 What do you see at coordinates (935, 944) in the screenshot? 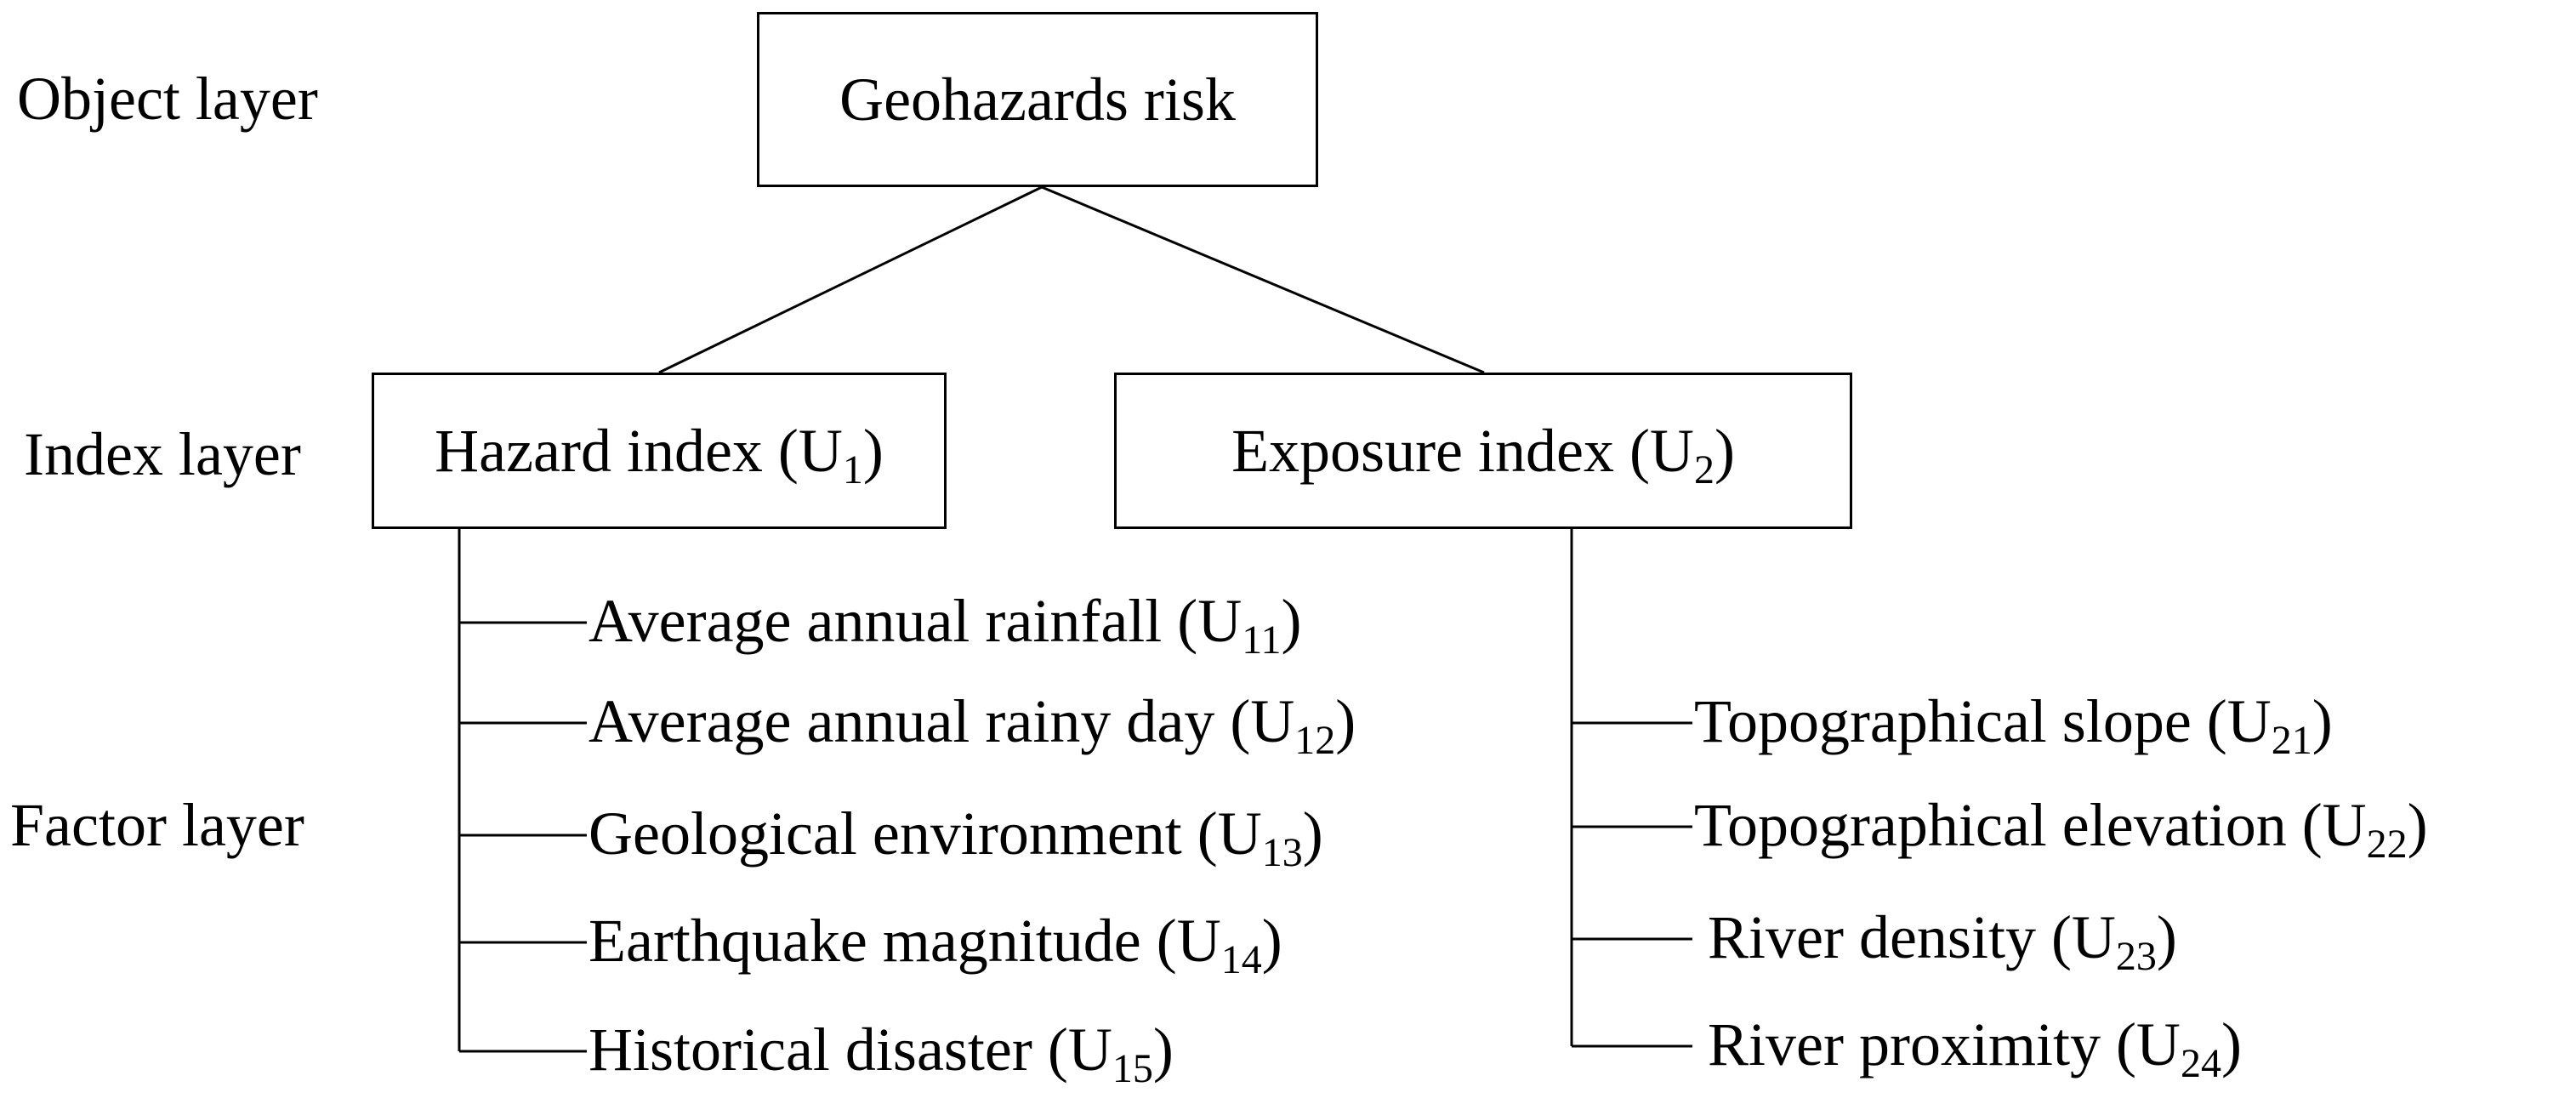
I see `factor-u14: Earthquake magnitude (U14)` at bounding box center [935, 944].